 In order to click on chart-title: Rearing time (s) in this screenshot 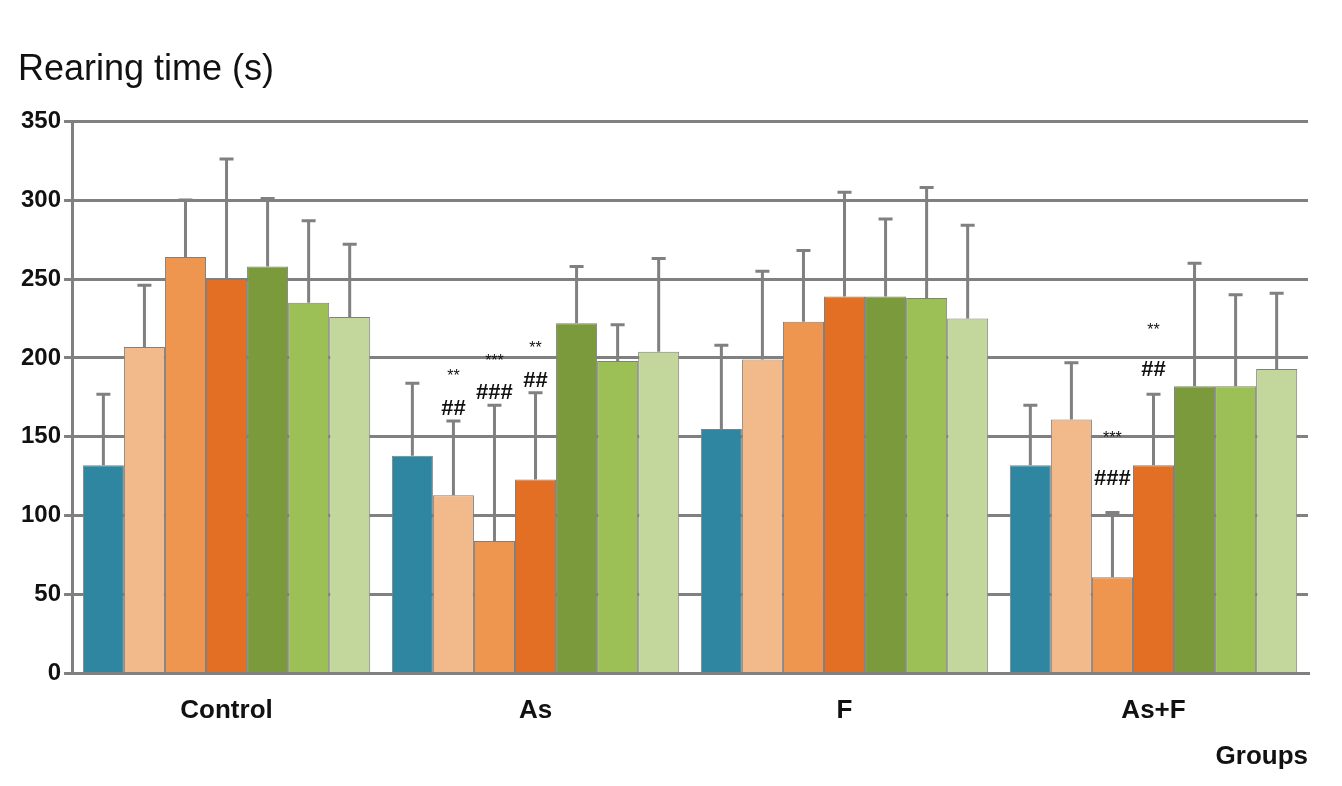, I will do `click(146, 67)`.